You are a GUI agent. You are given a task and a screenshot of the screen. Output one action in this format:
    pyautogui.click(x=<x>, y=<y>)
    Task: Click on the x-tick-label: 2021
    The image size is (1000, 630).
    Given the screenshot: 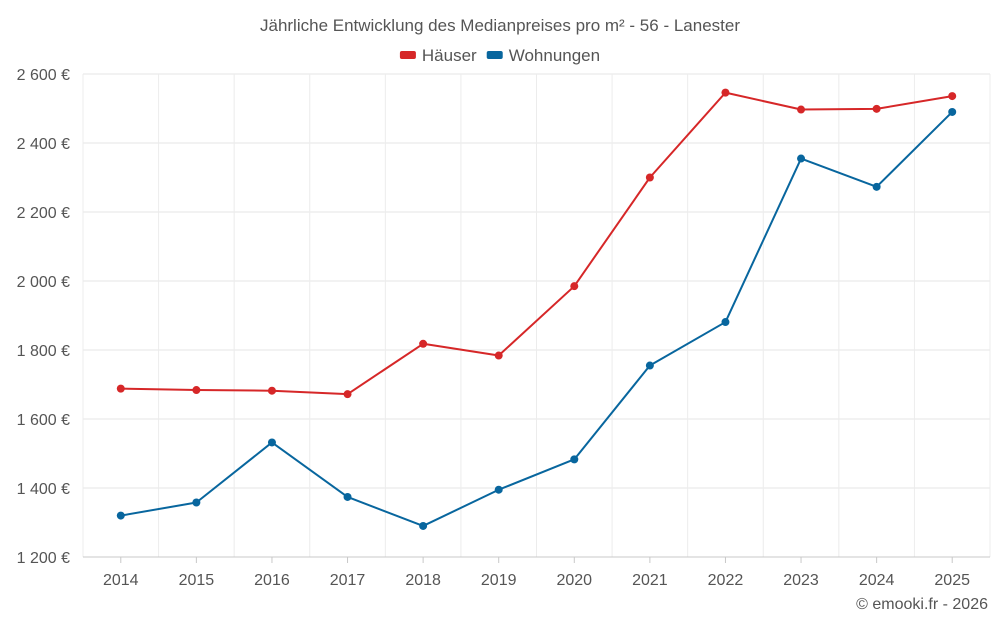 What is the action you would take?
    pyautogui.click(x=650, y=580)
    